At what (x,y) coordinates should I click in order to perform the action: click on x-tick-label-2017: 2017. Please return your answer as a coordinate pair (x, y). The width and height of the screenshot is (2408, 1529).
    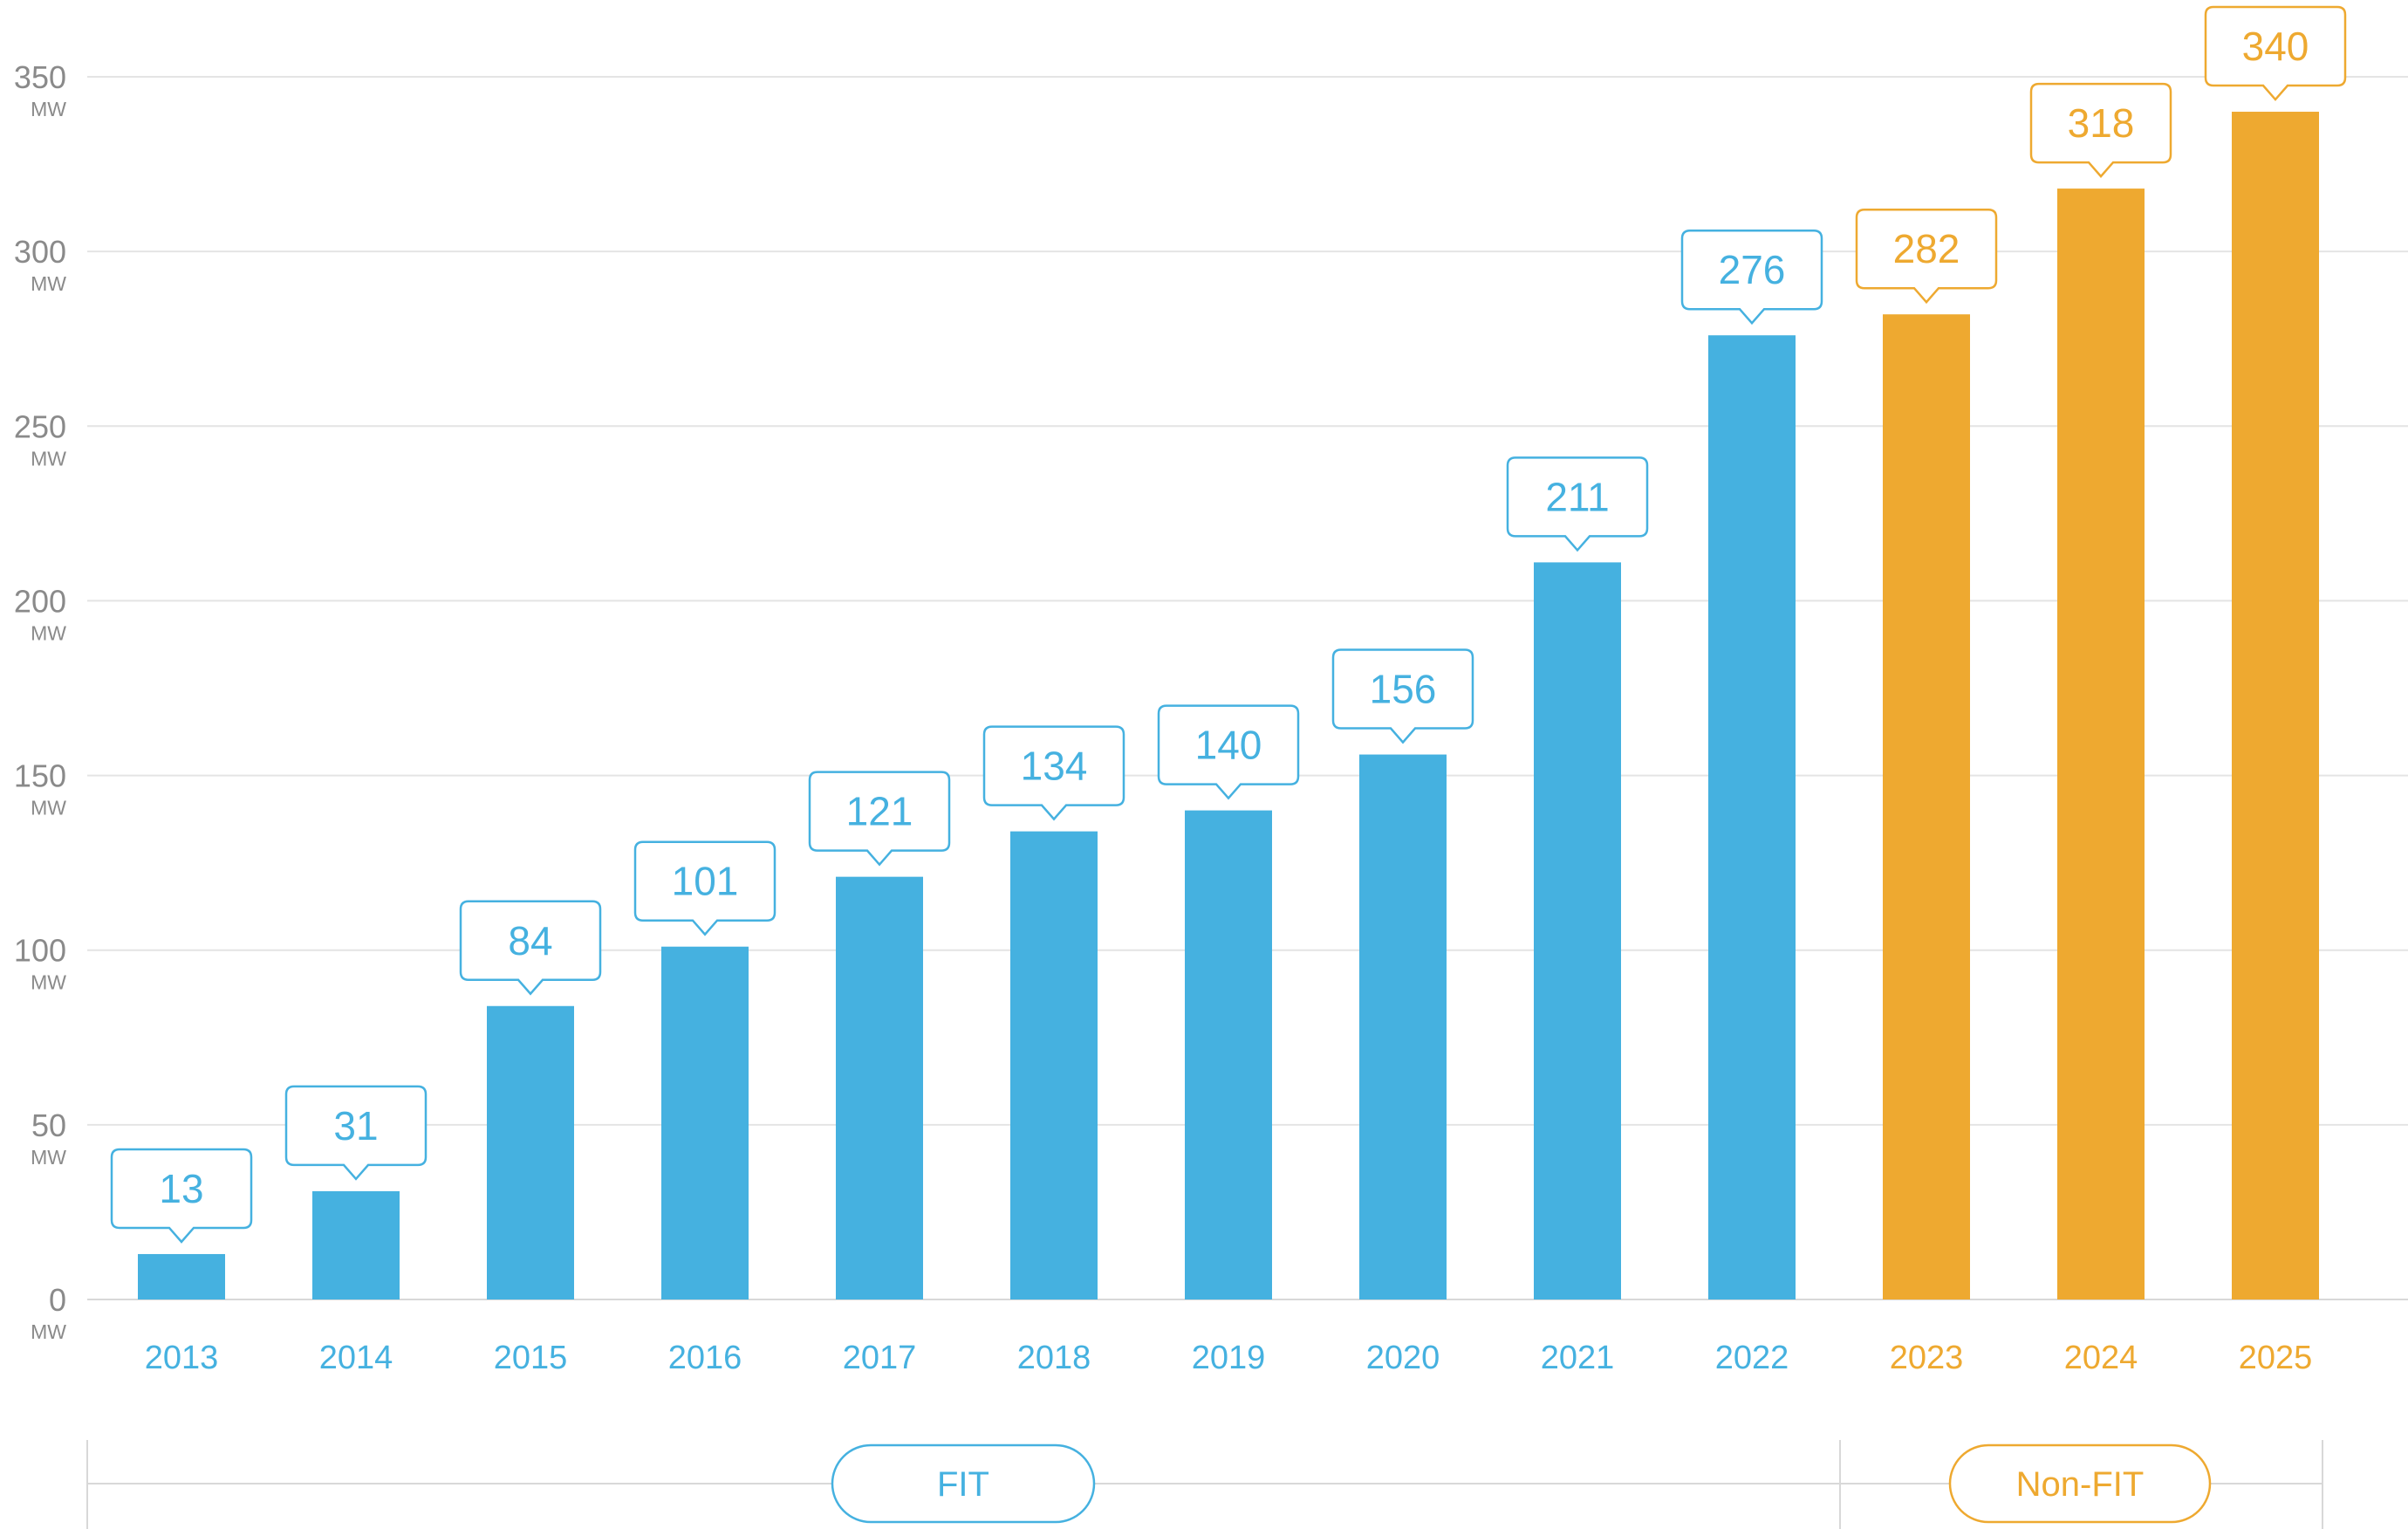
    Looking at the image, I should click on (880, 1358).